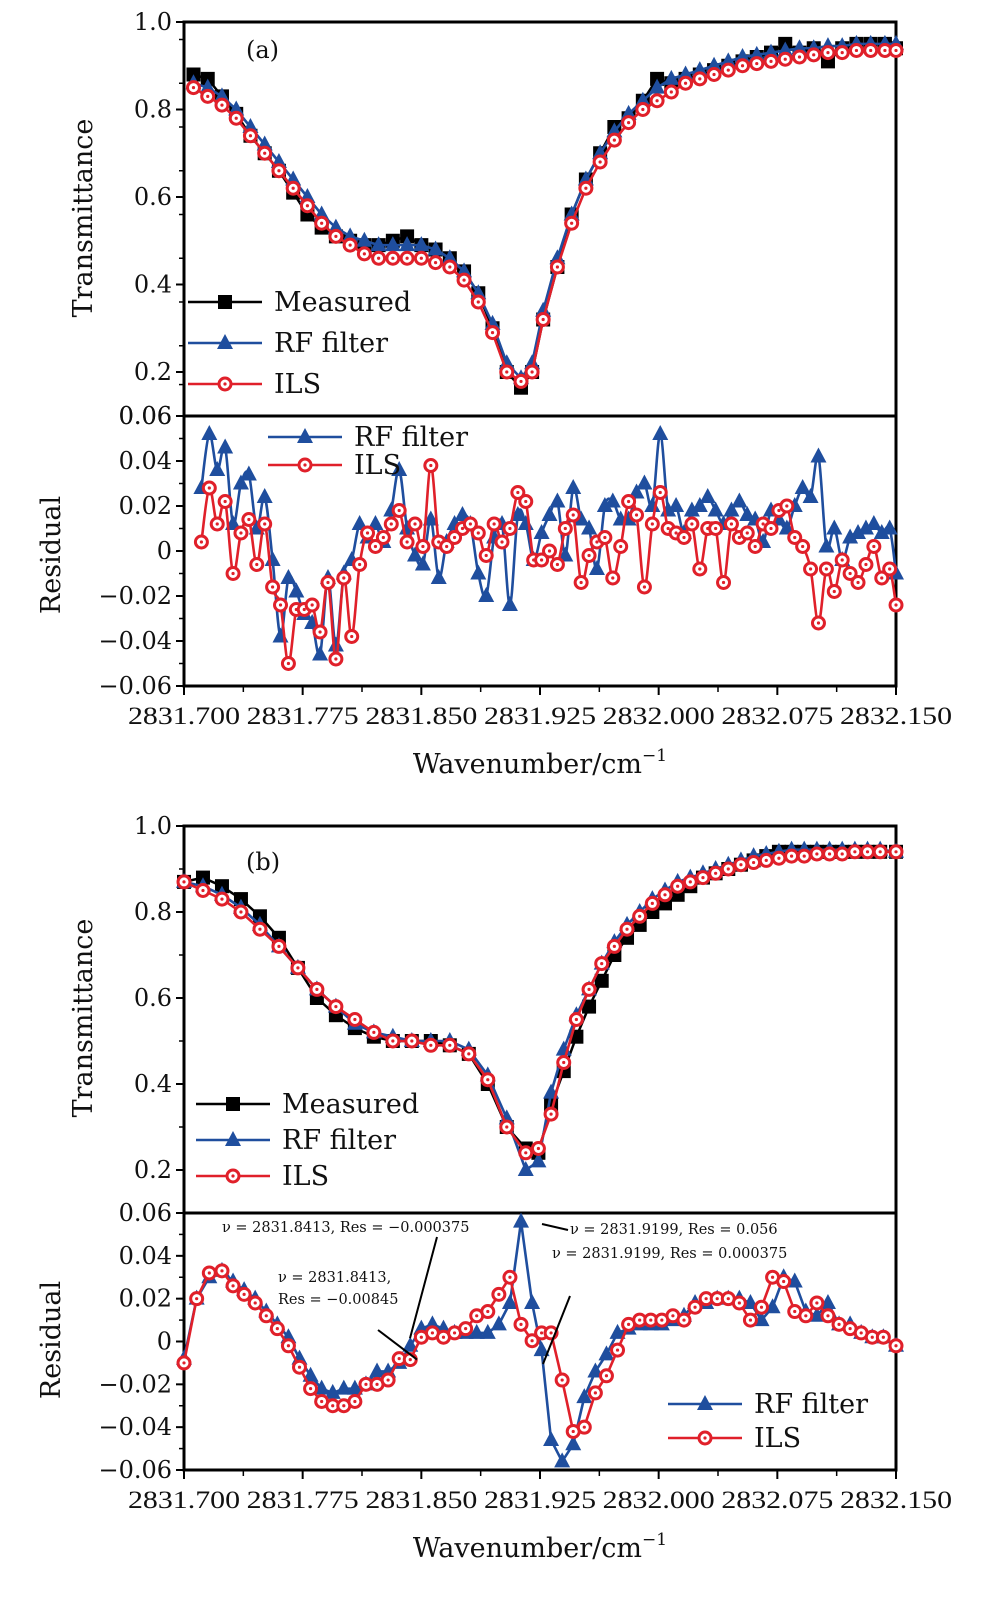 The width and height of the screenshot is (1008, 1600). Describe the element at coordinates (674, 1230) in the screenshot. I see `annotation-text: ν = 2831.9199, Res = 0.056` at that location.